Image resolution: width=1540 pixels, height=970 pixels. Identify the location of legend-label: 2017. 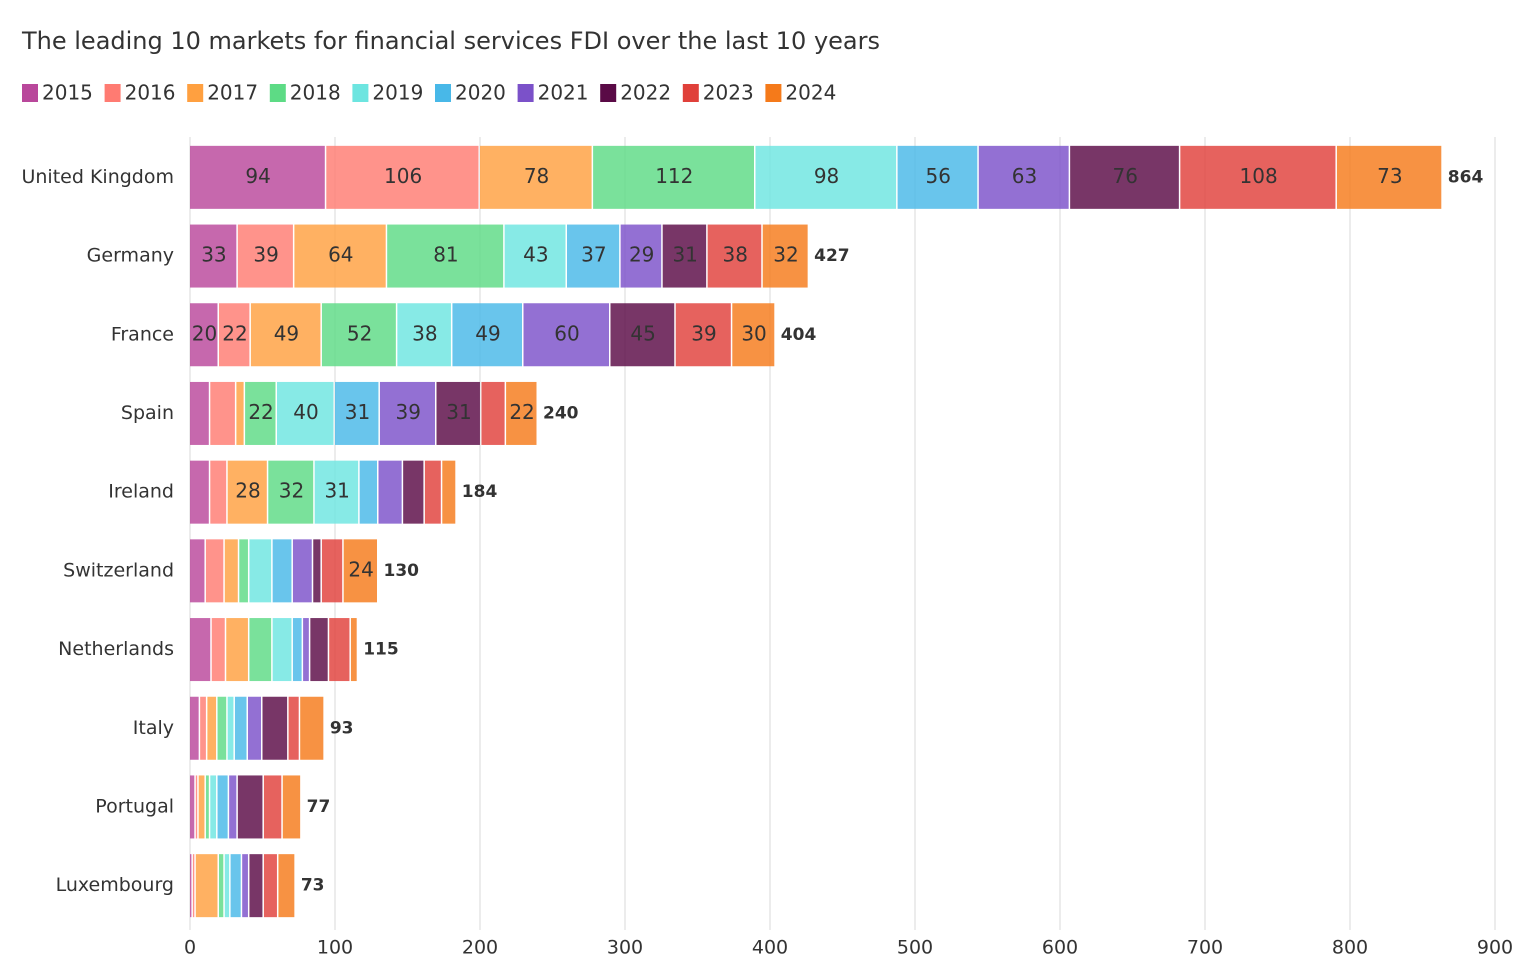
(232, 93).